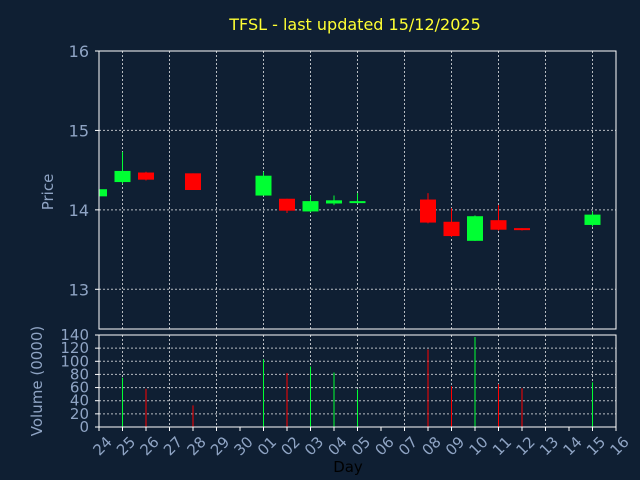 The width and height of the screenshot is (640, 480). Describe the element at coordinates (79, 210) in the screenshot. I see `price-tick-label: 14` at that location.